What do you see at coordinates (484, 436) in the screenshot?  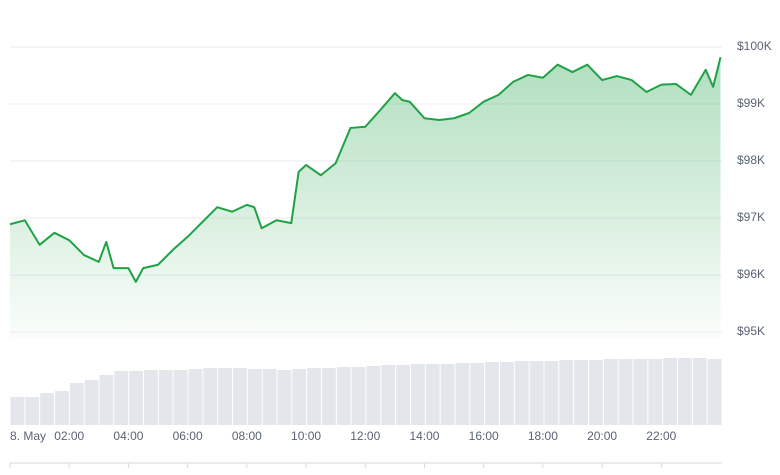 I see `x-tick-label: 16:00` at bounding box center [484, 436].